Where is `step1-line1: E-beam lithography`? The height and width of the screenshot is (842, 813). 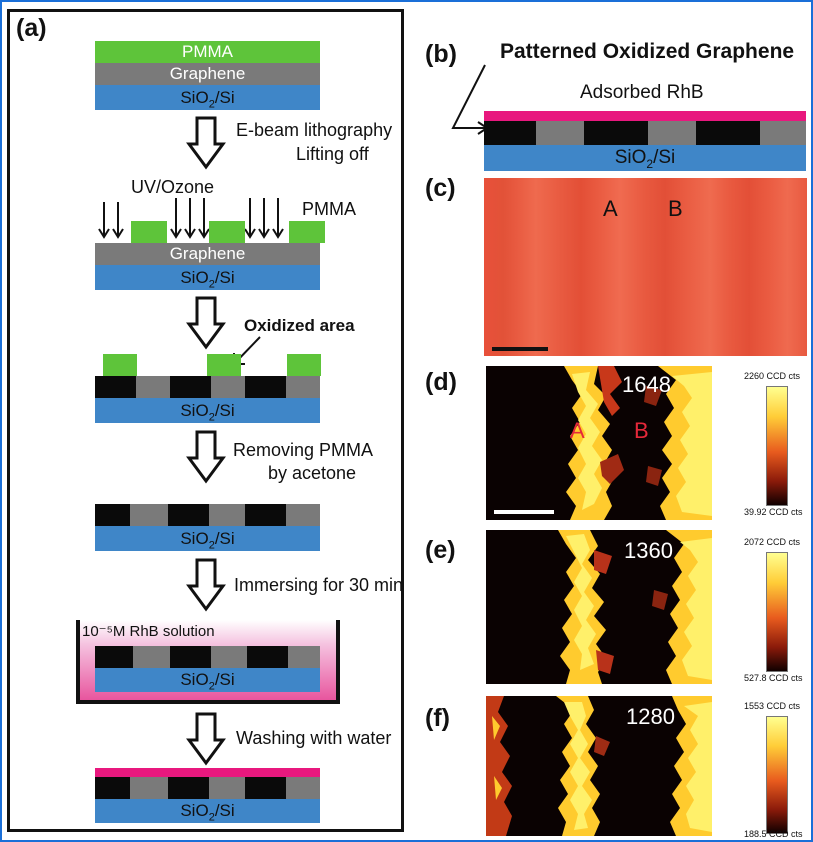 step1-line1: E-beam lithography is located at coordinates (314, 130).